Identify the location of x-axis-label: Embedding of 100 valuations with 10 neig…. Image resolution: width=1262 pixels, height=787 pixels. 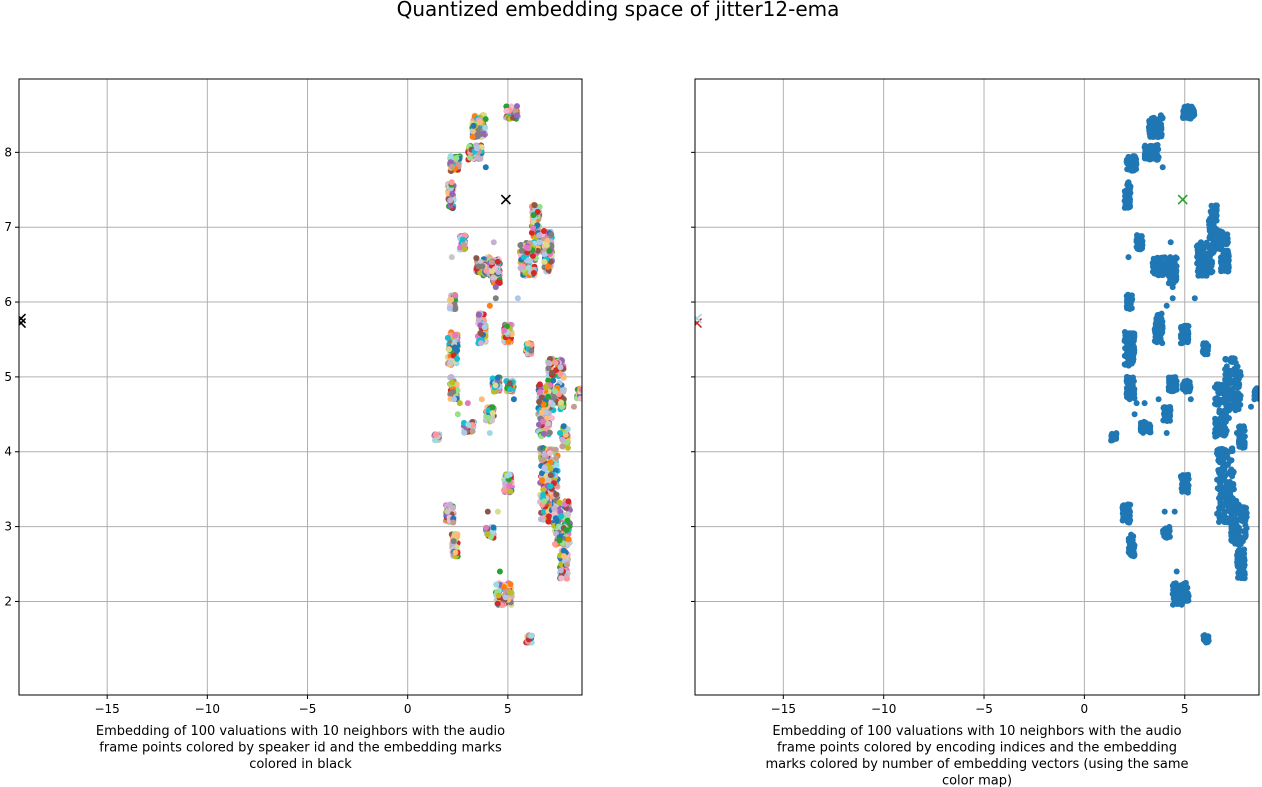
(976, 755).